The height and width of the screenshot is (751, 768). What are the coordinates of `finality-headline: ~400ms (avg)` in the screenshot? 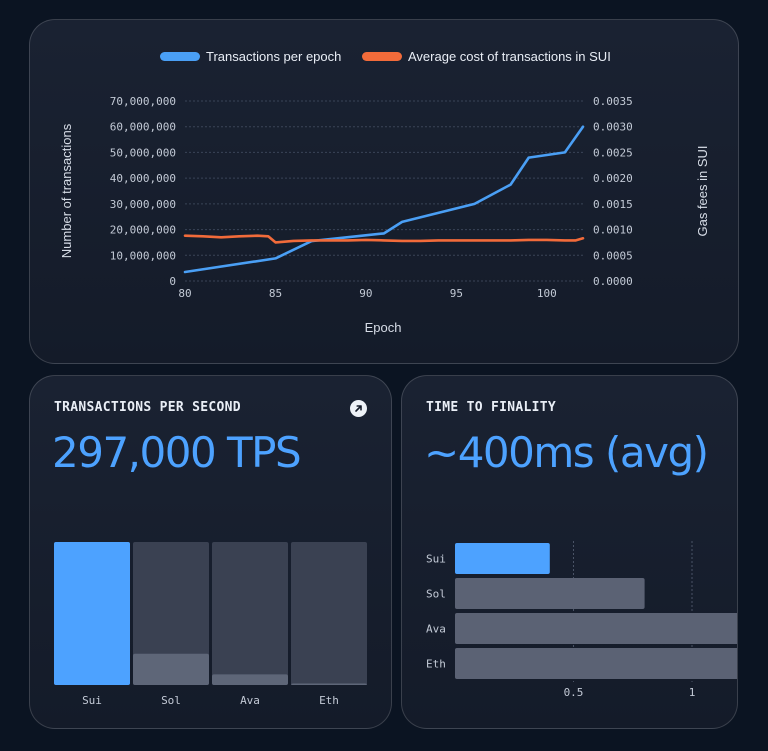 It's located at (566, 452).